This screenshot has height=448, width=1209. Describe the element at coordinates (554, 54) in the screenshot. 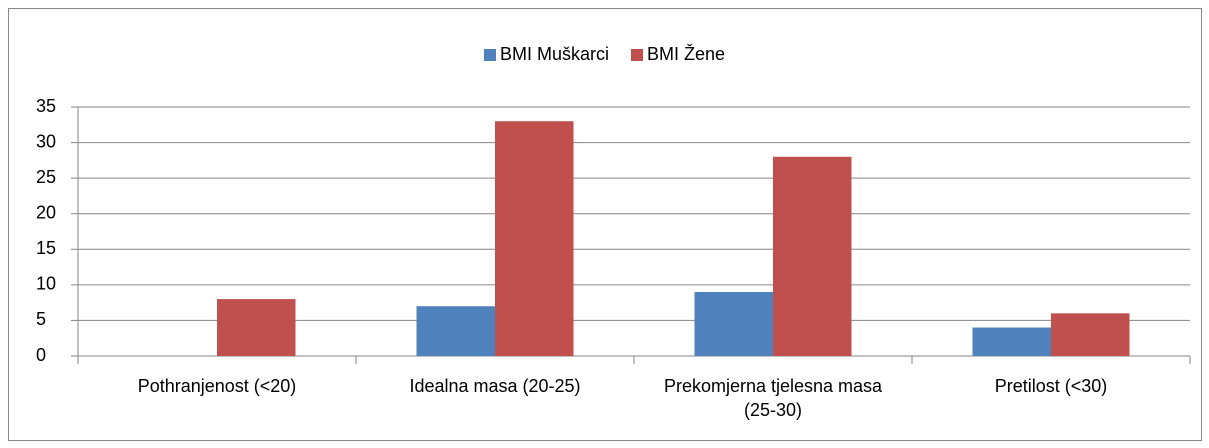

I see `legend-label: BMI Muškarci` at that location.